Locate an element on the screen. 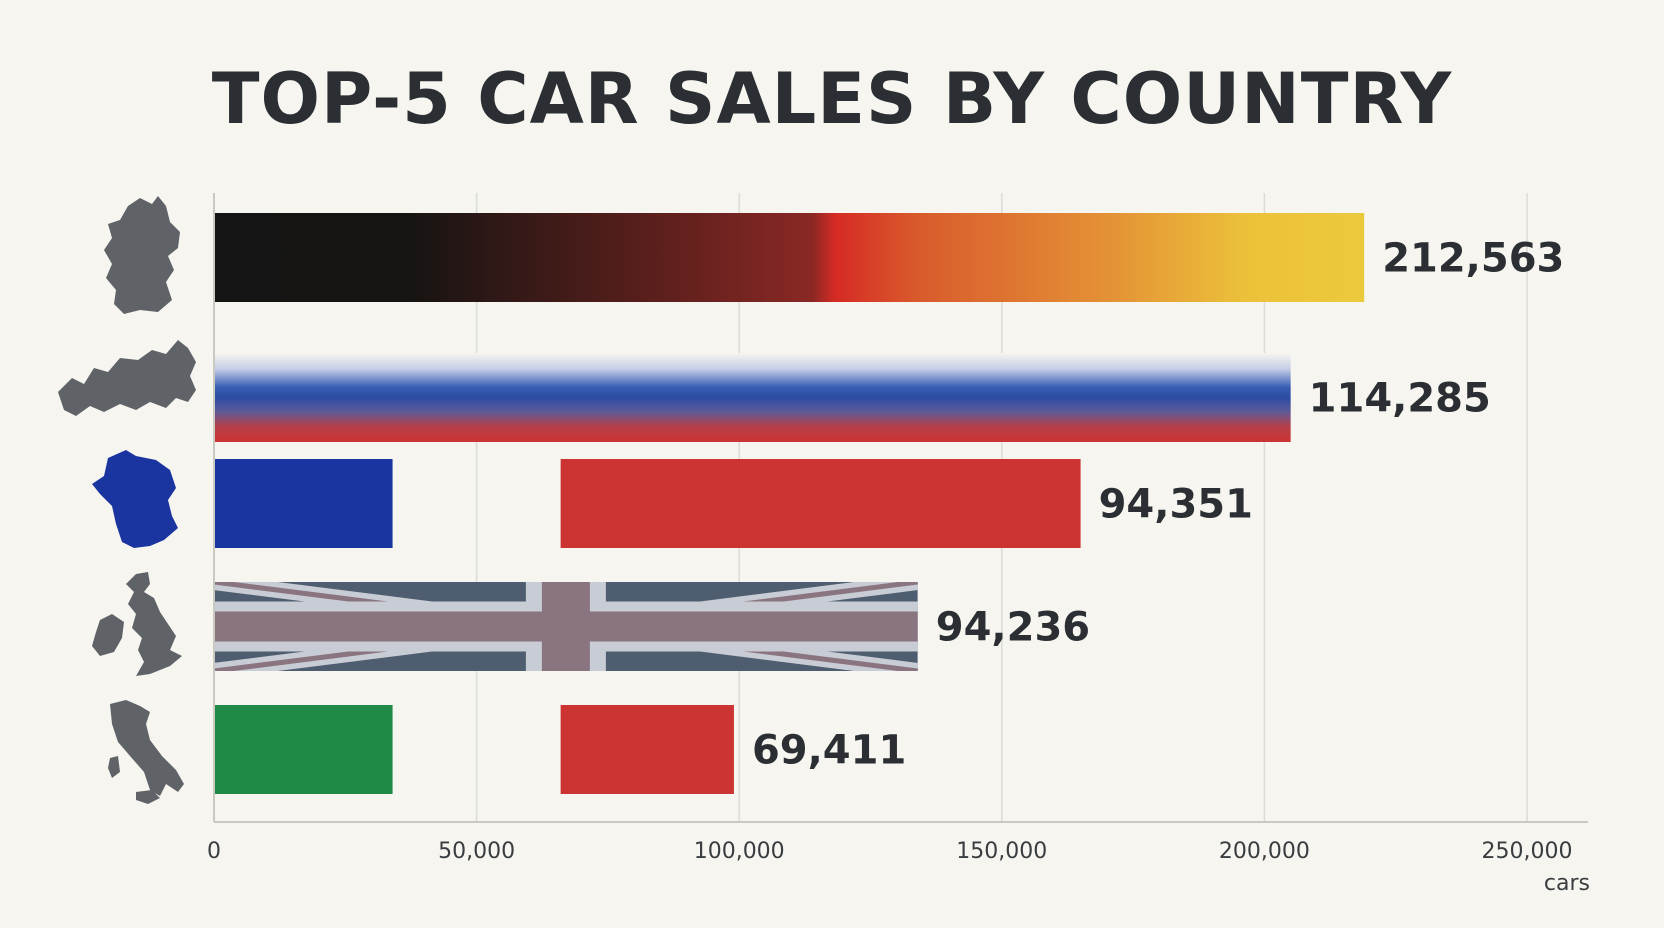 Image resolution: width=1664 pixels, height=928 pixels. sicily-map-icon is located at coordinates (148, 797).